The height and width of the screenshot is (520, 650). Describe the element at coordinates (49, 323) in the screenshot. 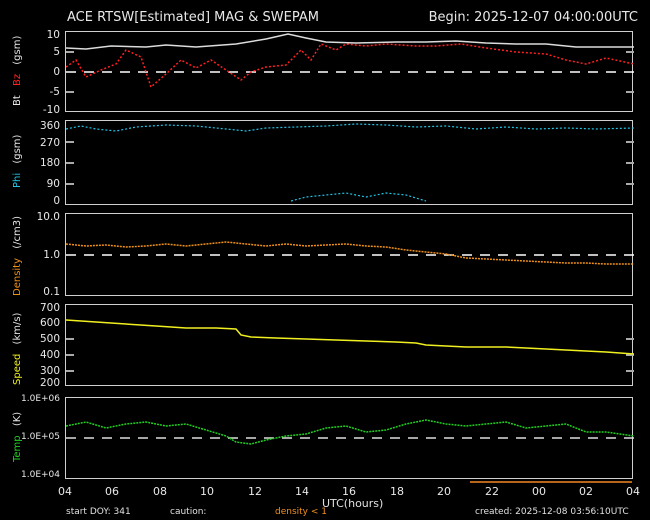

I see `ytick: 600` at that location.